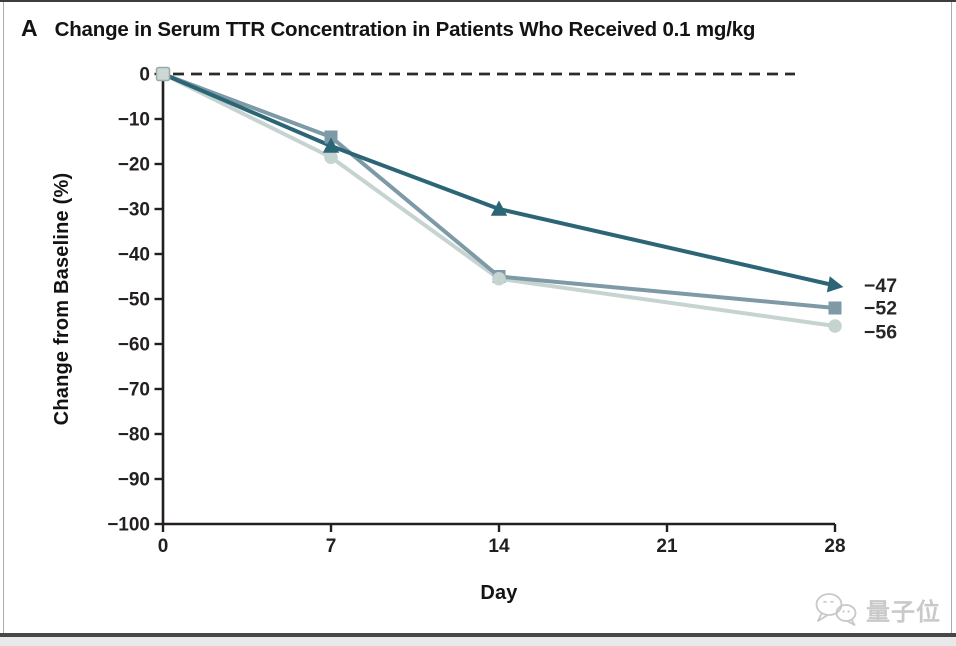 This screenshot has height=646, width=956. Describe the element at coordinates (134, 210) in the screenshot. I see `y-tick-label: −30` at that location.